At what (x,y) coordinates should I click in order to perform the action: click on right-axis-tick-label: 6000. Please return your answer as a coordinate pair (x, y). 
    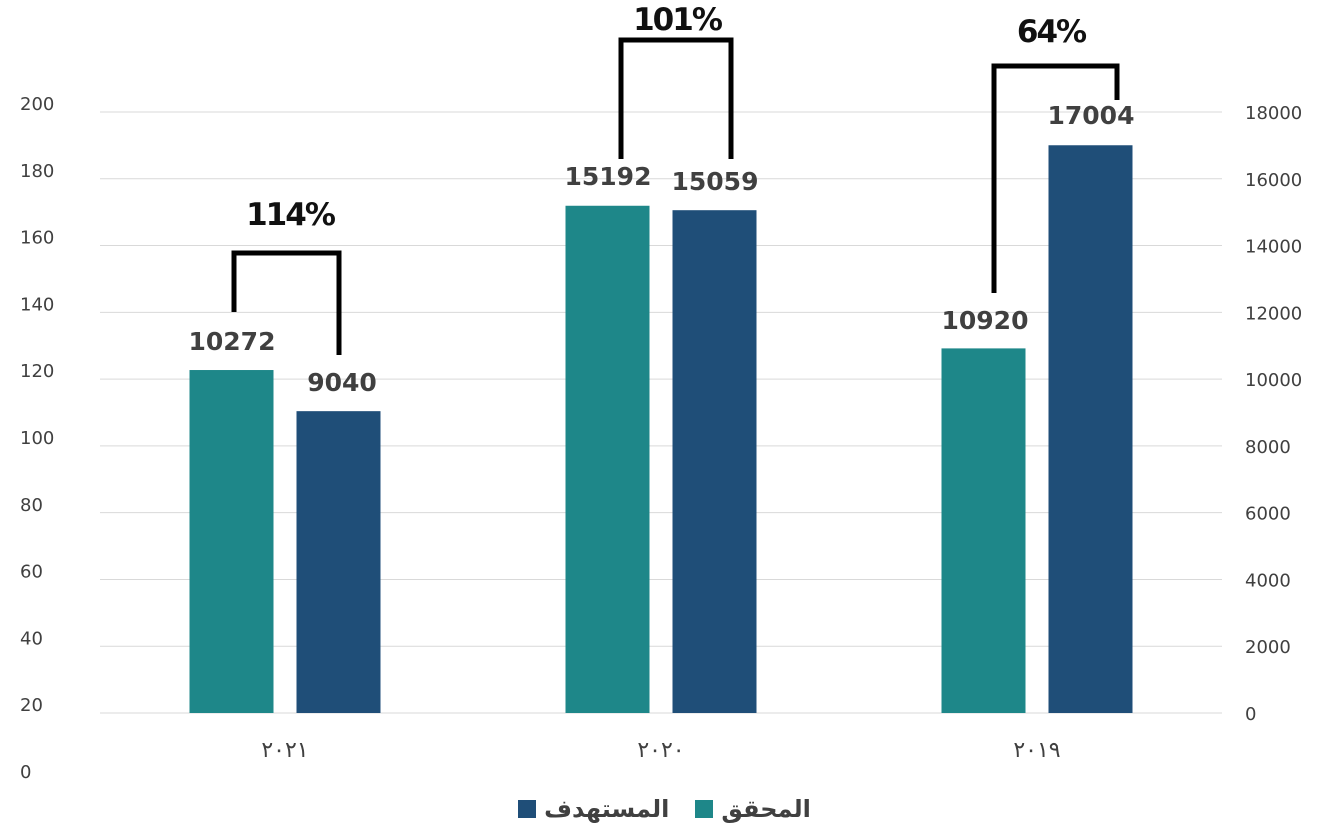
    Looking at the image, I should click on (1268, 514).